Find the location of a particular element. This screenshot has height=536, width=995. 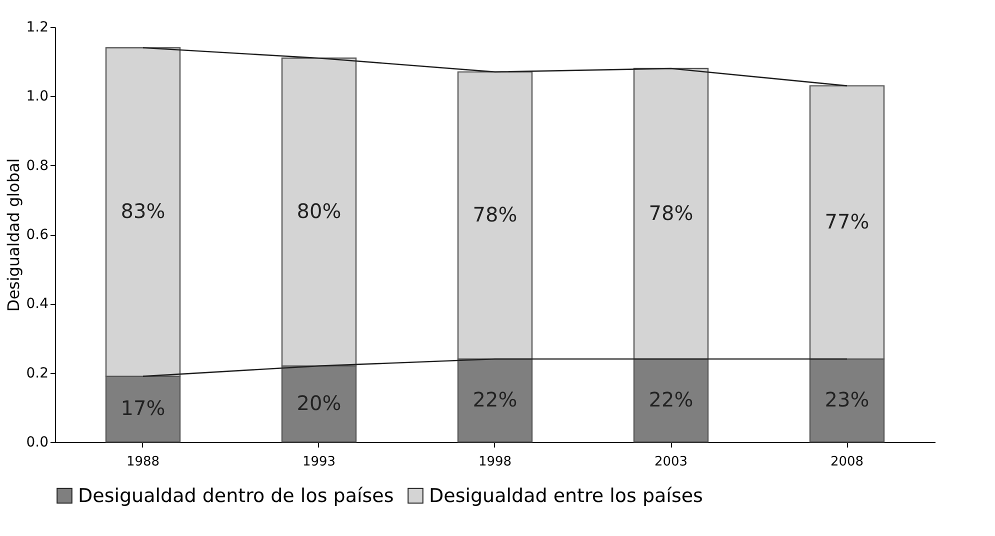

y-tick-label: 0.8 is located at coordinates (37, 166).